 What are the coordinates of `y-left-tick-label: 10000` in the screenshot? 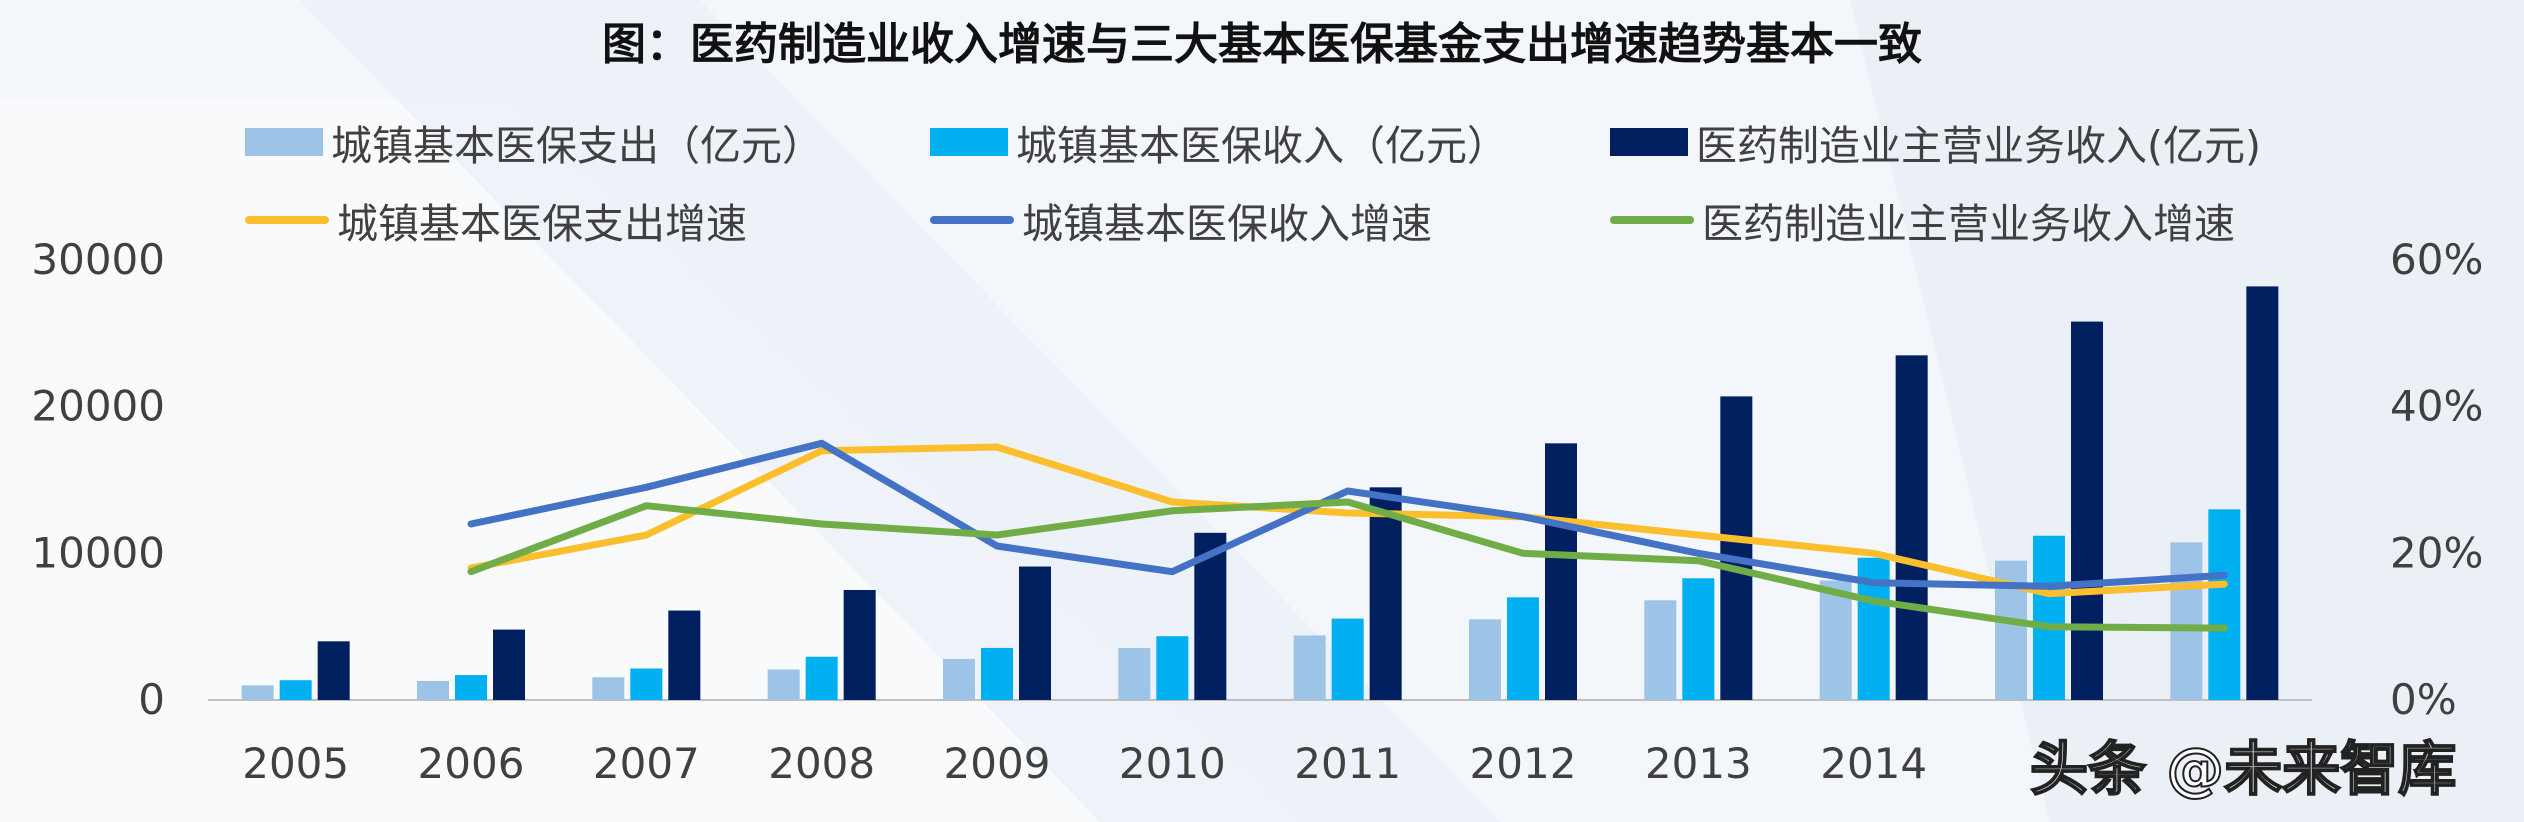 It's located at (98, 552).